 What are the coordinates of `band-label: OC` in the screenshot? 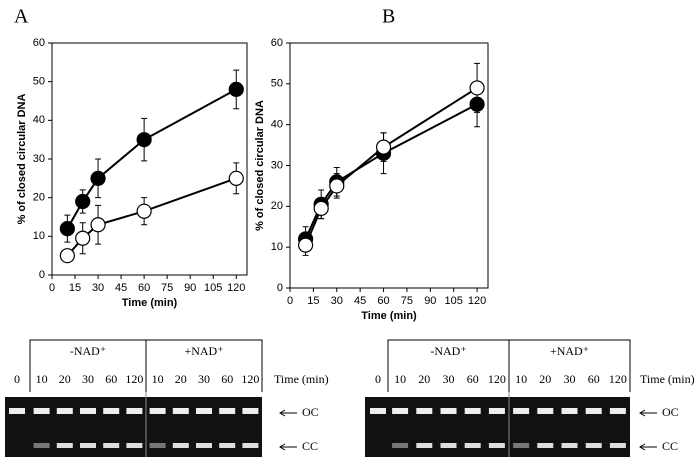 It's located at (670, 412).